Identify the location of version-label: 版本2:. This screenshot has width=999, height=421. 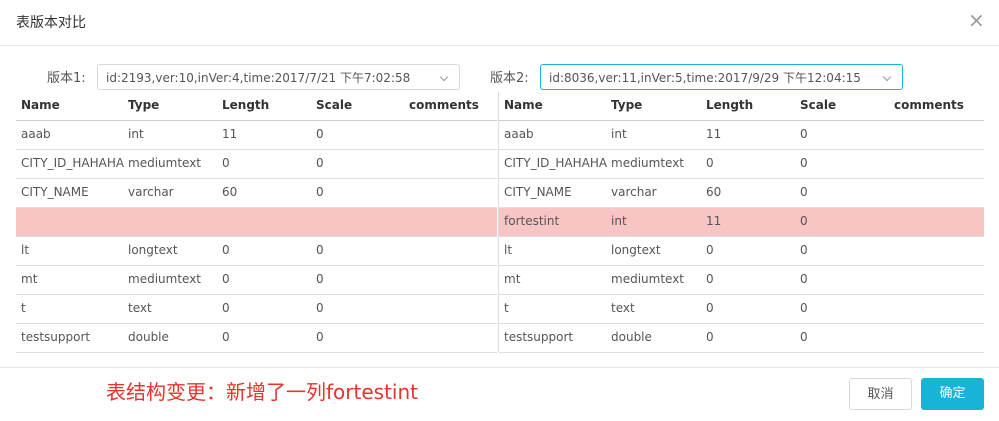
(509, 78).